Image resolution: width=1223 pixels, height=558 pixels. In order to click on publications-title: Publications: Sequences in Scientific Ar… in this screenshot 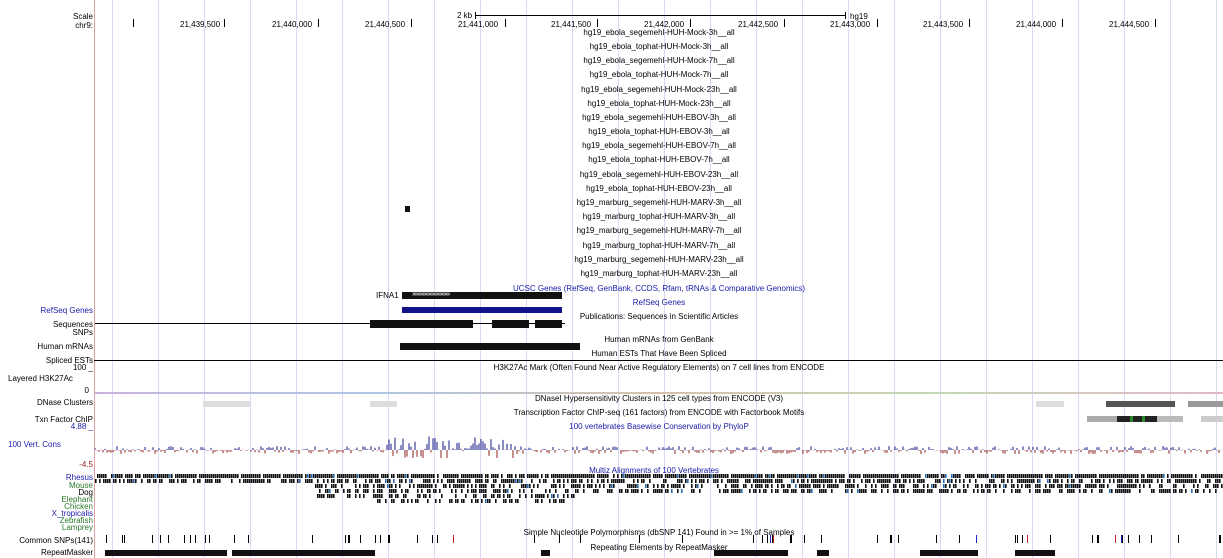, I will do `click(659, 316)`.